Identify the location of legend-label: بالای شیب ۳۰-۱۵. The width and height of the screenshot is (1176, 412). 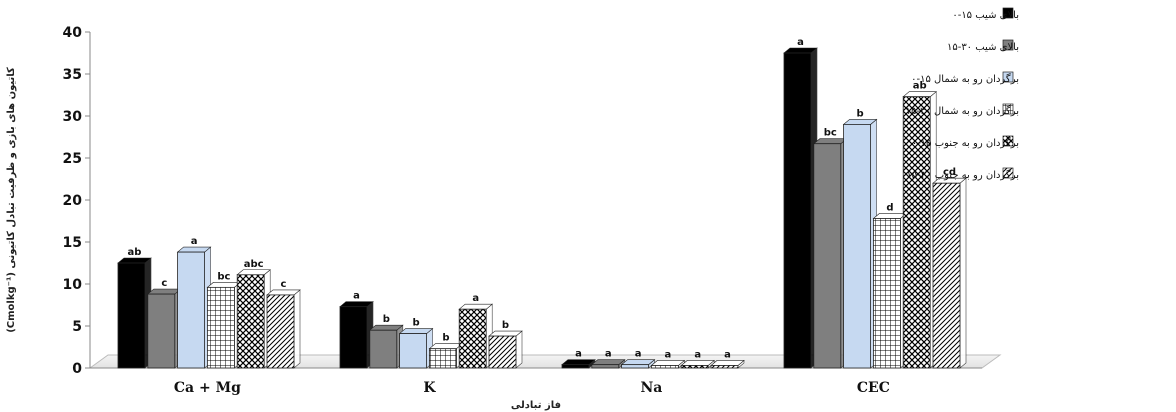
(983, 47).